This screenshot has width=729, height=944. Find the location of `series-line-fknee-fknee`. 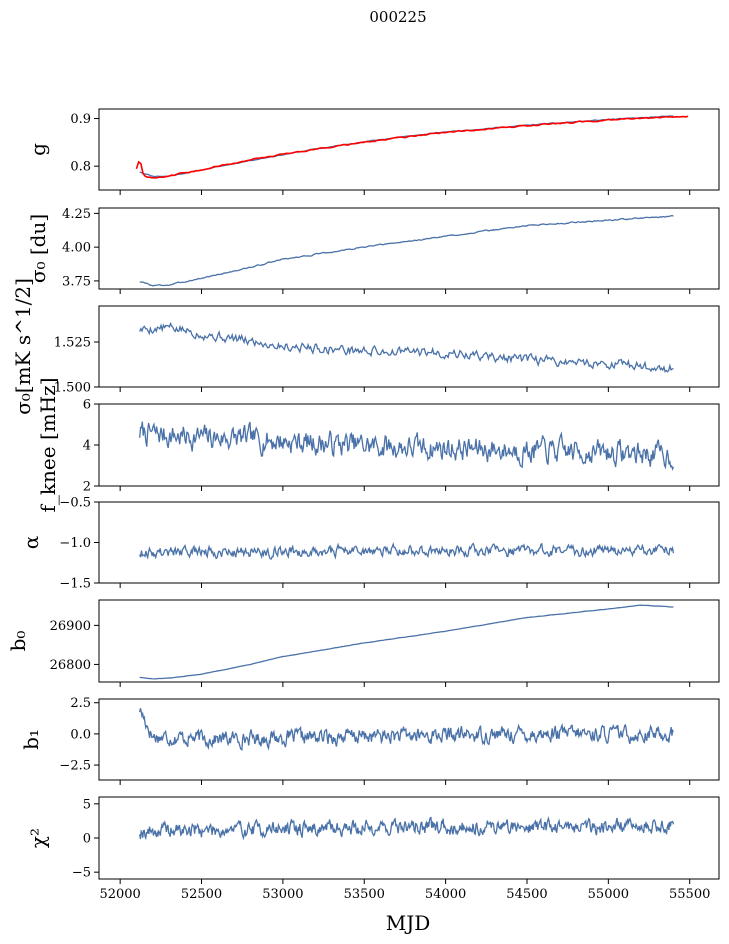

series-line-fknee-fknee is located at coordinates (407, 446).